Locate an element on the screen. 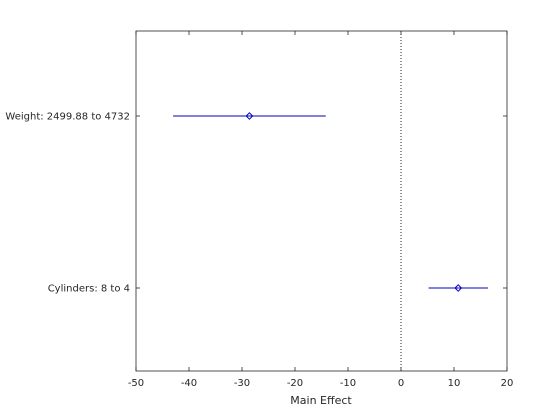 Image resolution: width=560 pixels, height=420 pixels. x-axis-title: Main Effect is located at coordinates (321, 400).